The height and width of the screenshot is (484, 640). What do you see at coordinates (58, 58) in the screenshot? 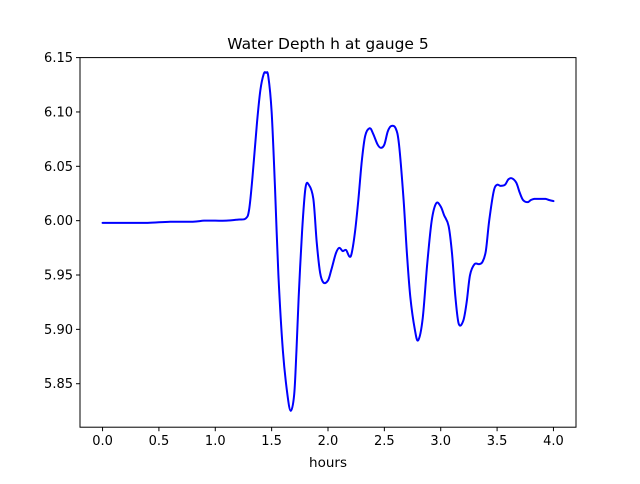
I see `y-tick-label: 6.15` at bounding box center [58, 58].